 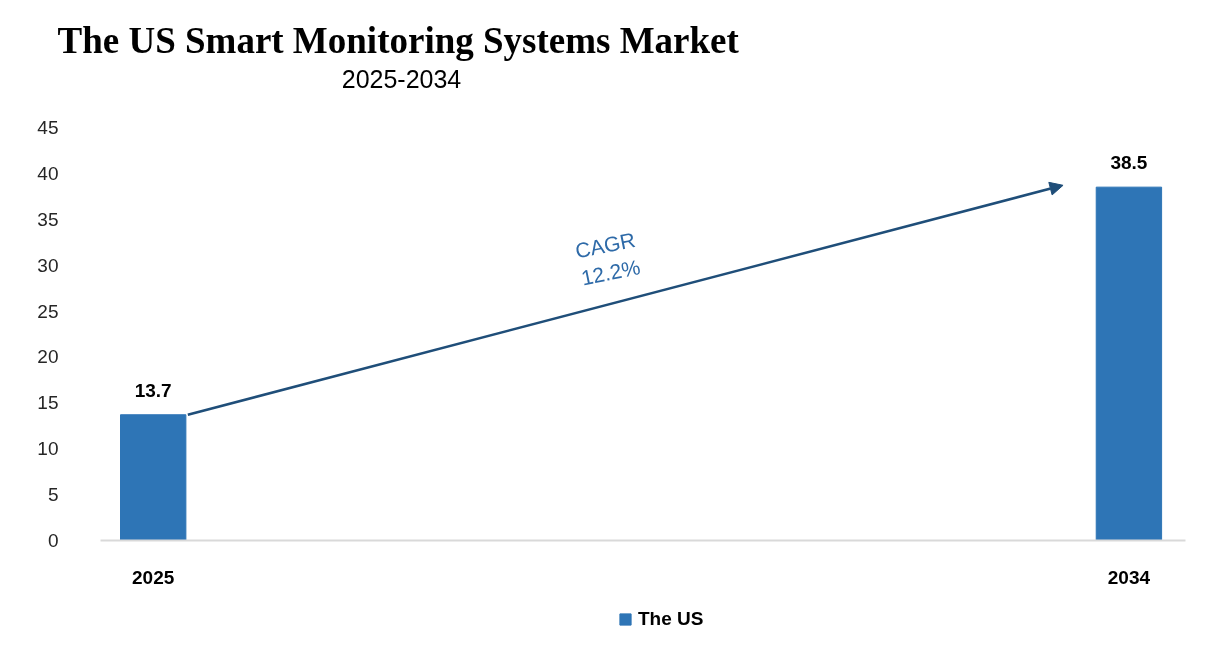 I want to click on y-tick-label: 25, so click(x=48, y=311).